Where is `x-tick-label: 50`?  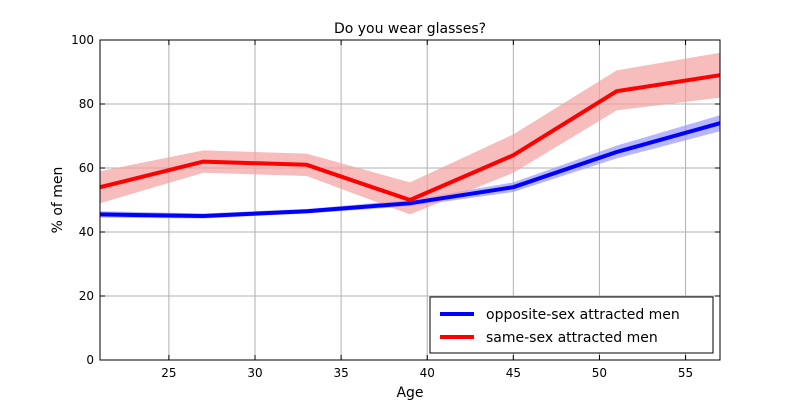 x-tick-label: 50 is located at coordinates (599, 373).